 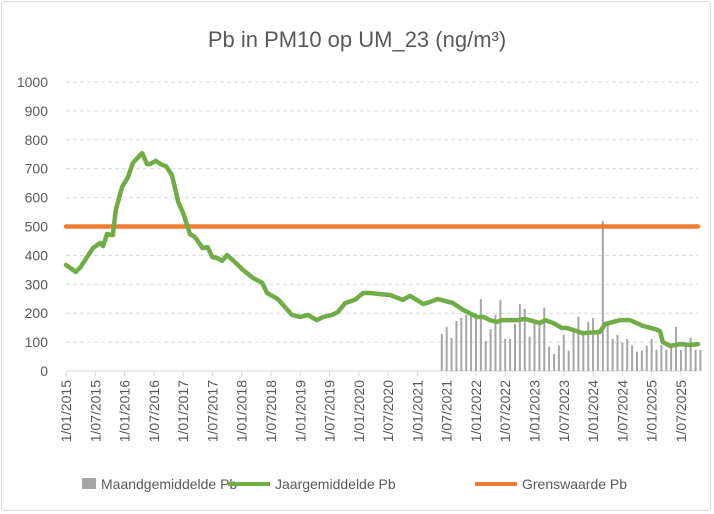 What do you see at coordinates (417, 411) in the screenshot?
I see `x-tick-label: 1/01/2021` at bounding box center [417, 411].